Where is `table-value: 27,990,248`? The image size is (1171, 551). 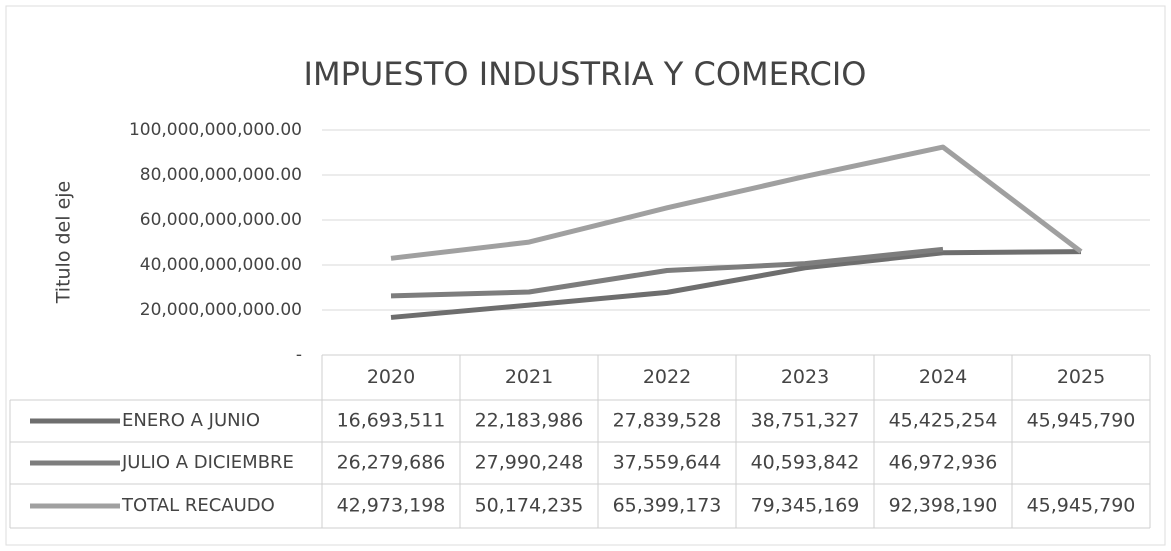 table-value: 27,990,248 is located at coordinates (529, 463).